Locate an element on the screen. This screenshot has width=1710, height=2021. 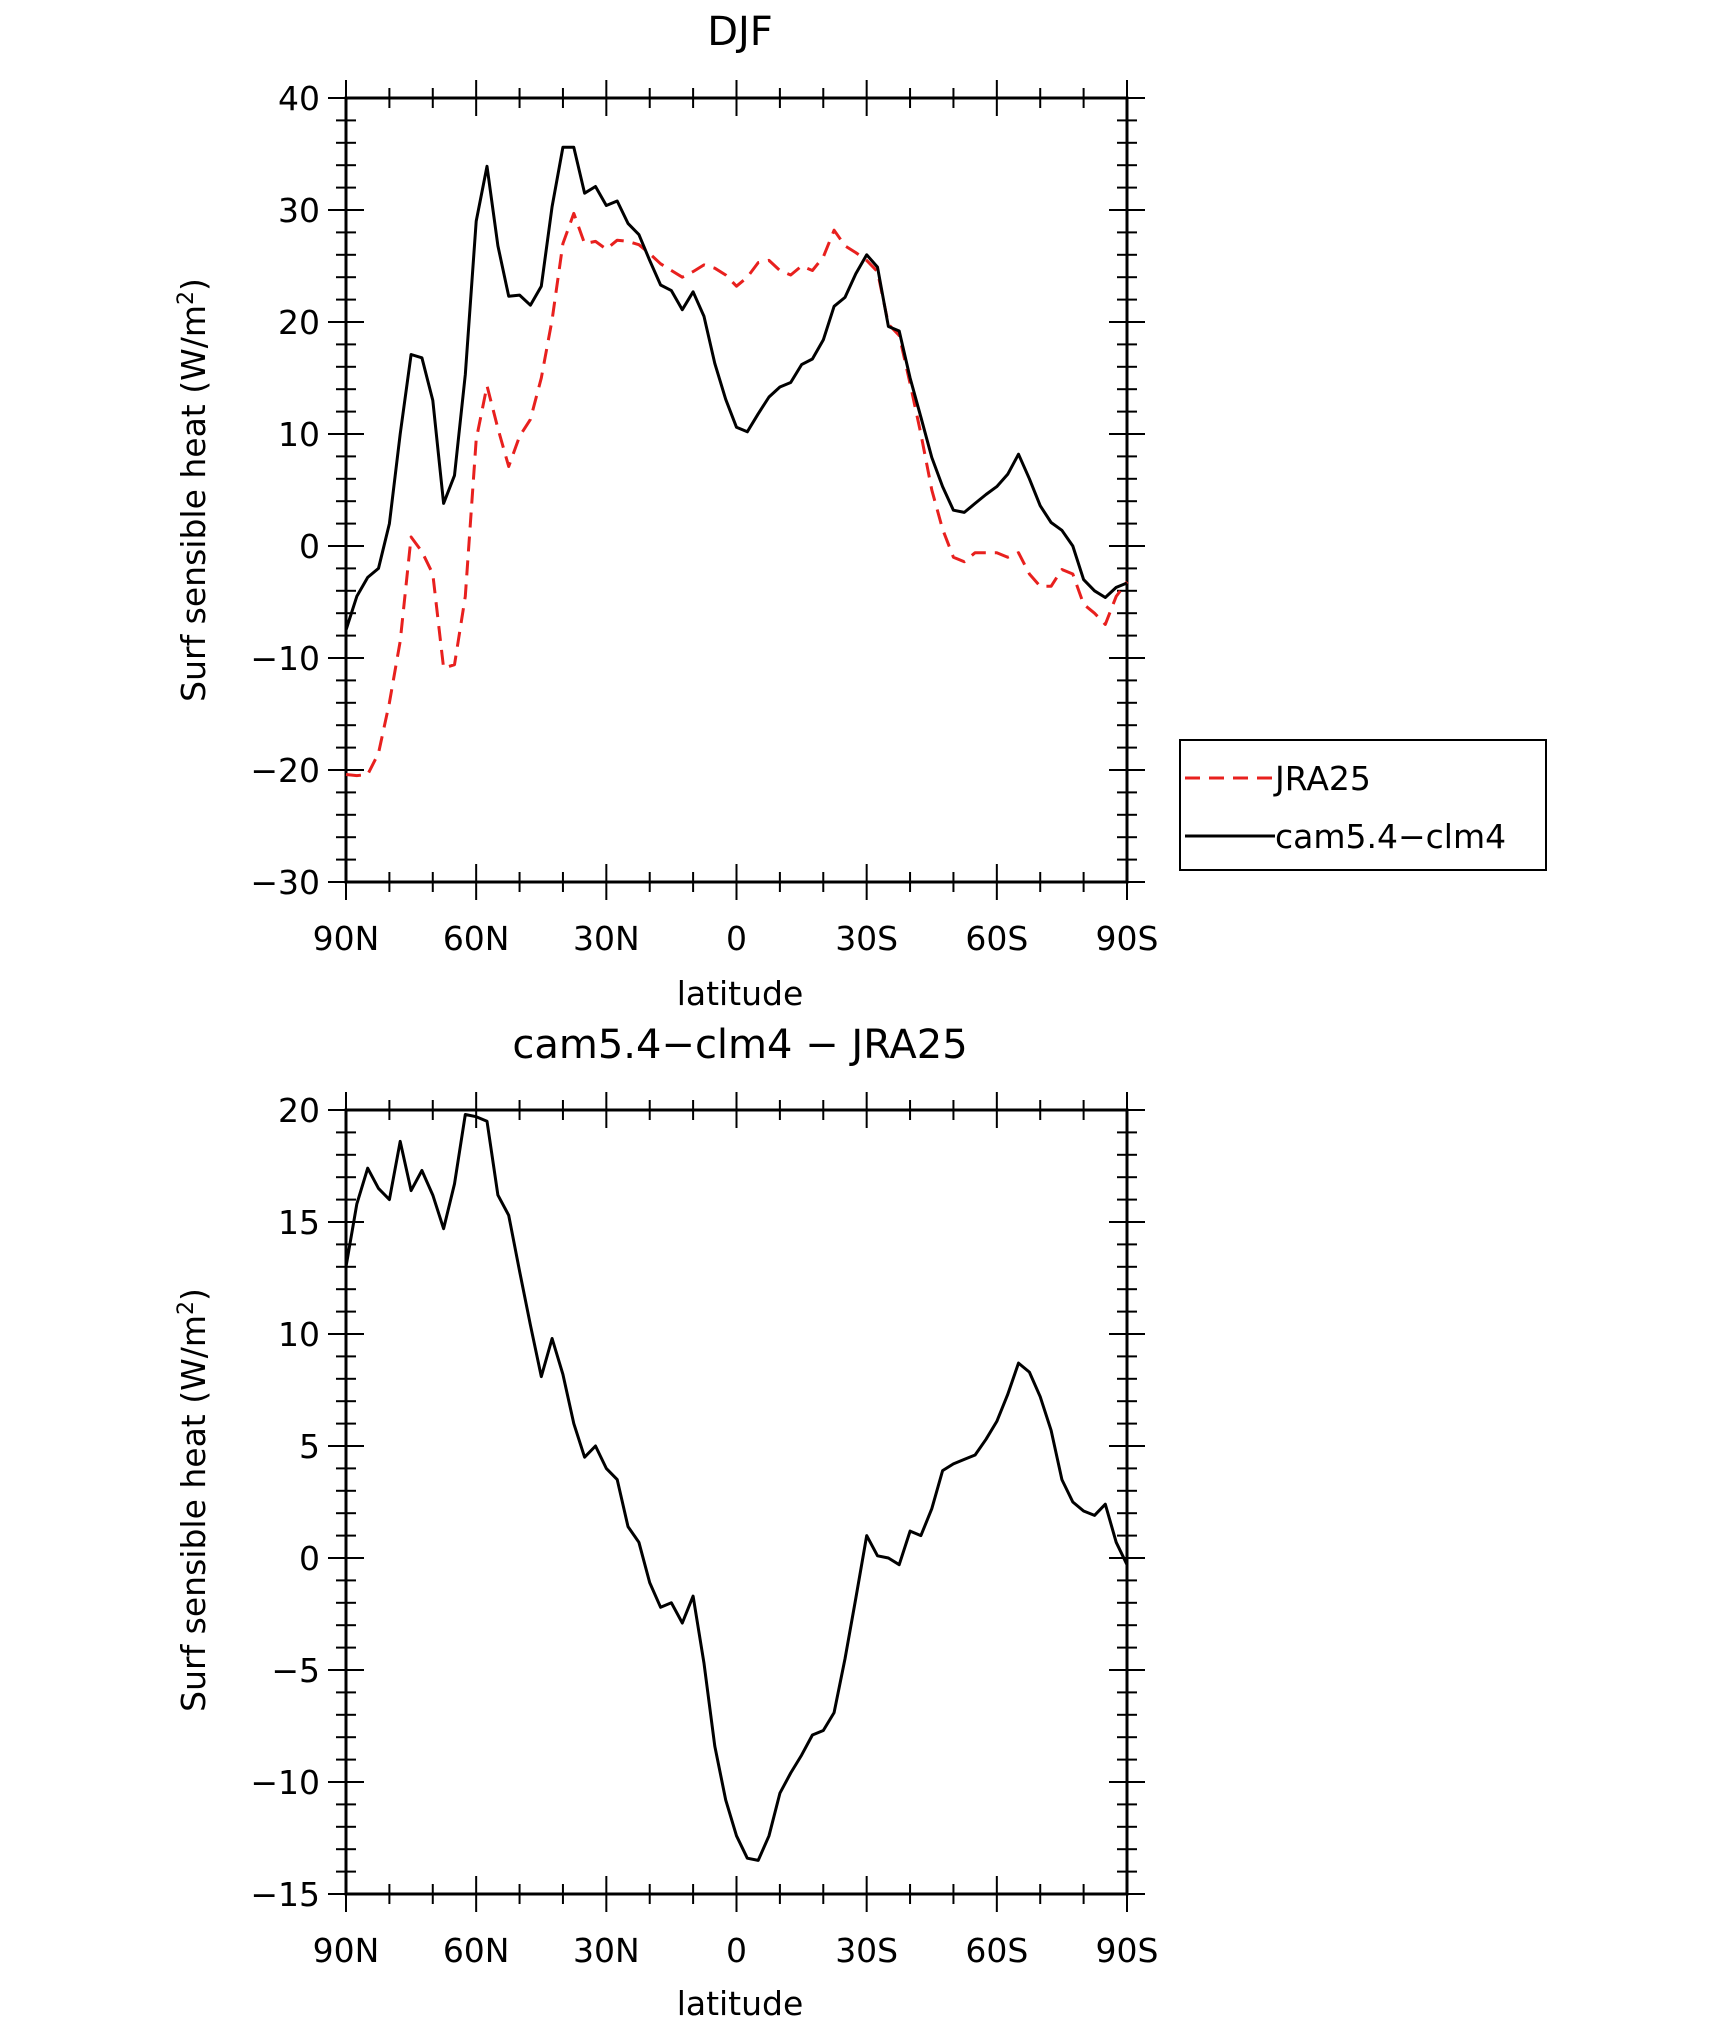
bottom-x-tick-label: 60N is located at coordinates (476, 1950).